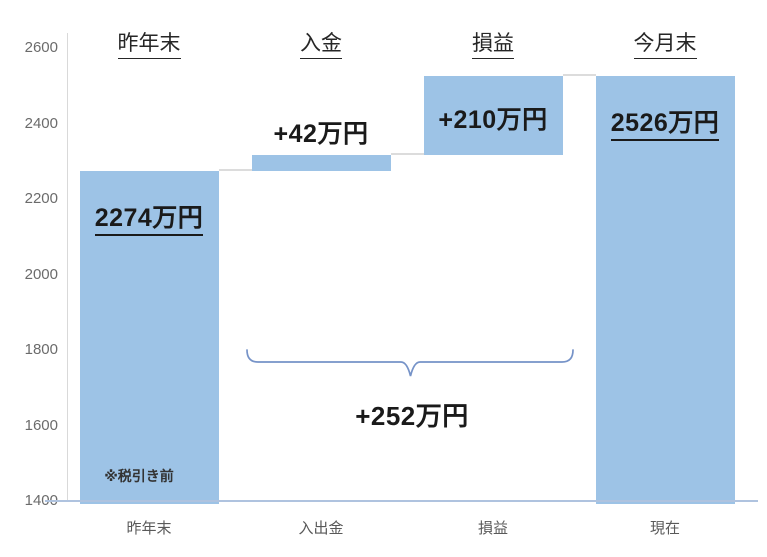 Image resolution: width=767 pixels, height=557 pixels. Describe the element at coordinates (665, 122) in the screenshot. I see `value-label-現在: 2526万円` at that location.